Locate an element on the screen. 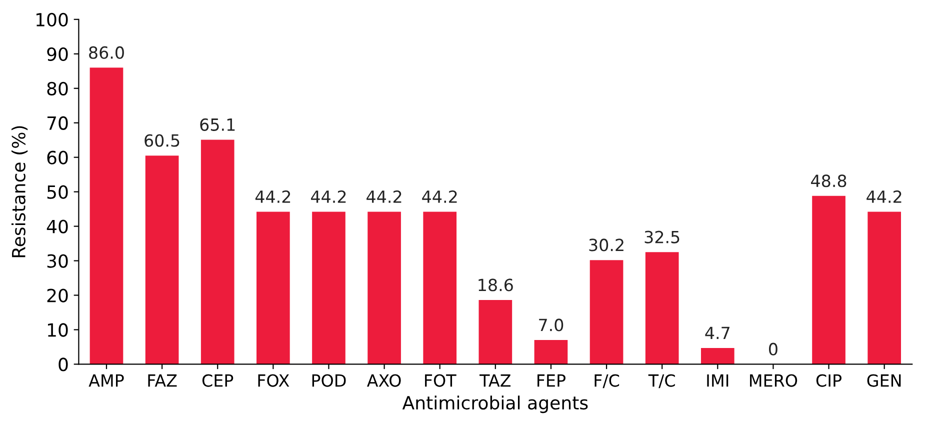  y-tick-label: 40 is located at coordinates (57, 227).